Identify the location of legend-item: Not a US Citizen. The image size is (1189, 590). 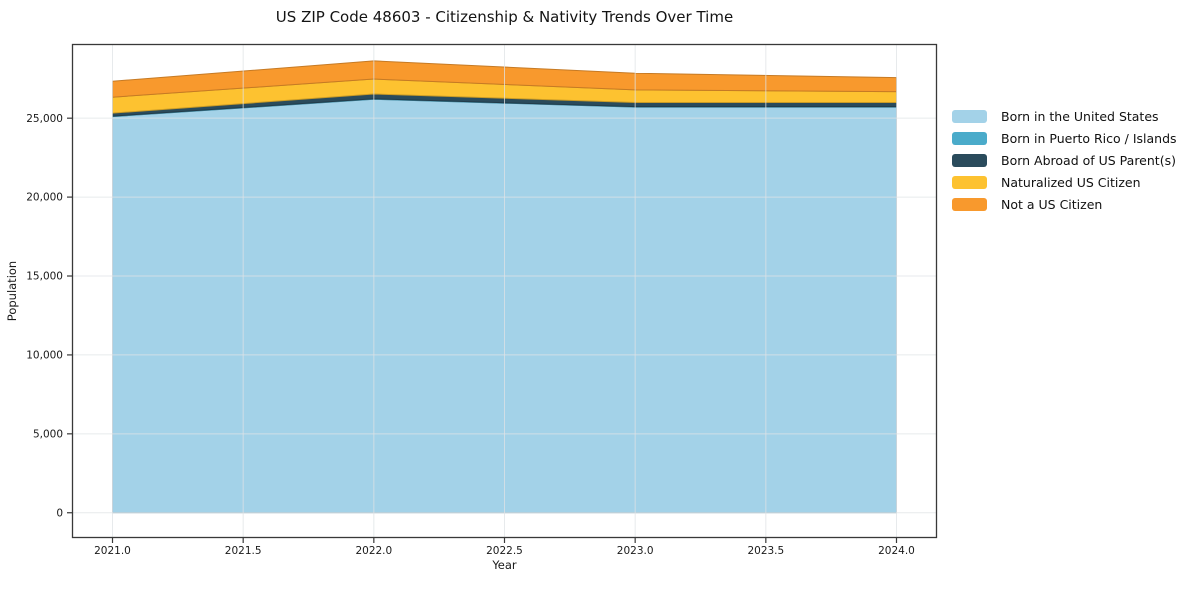
(1064, 204).